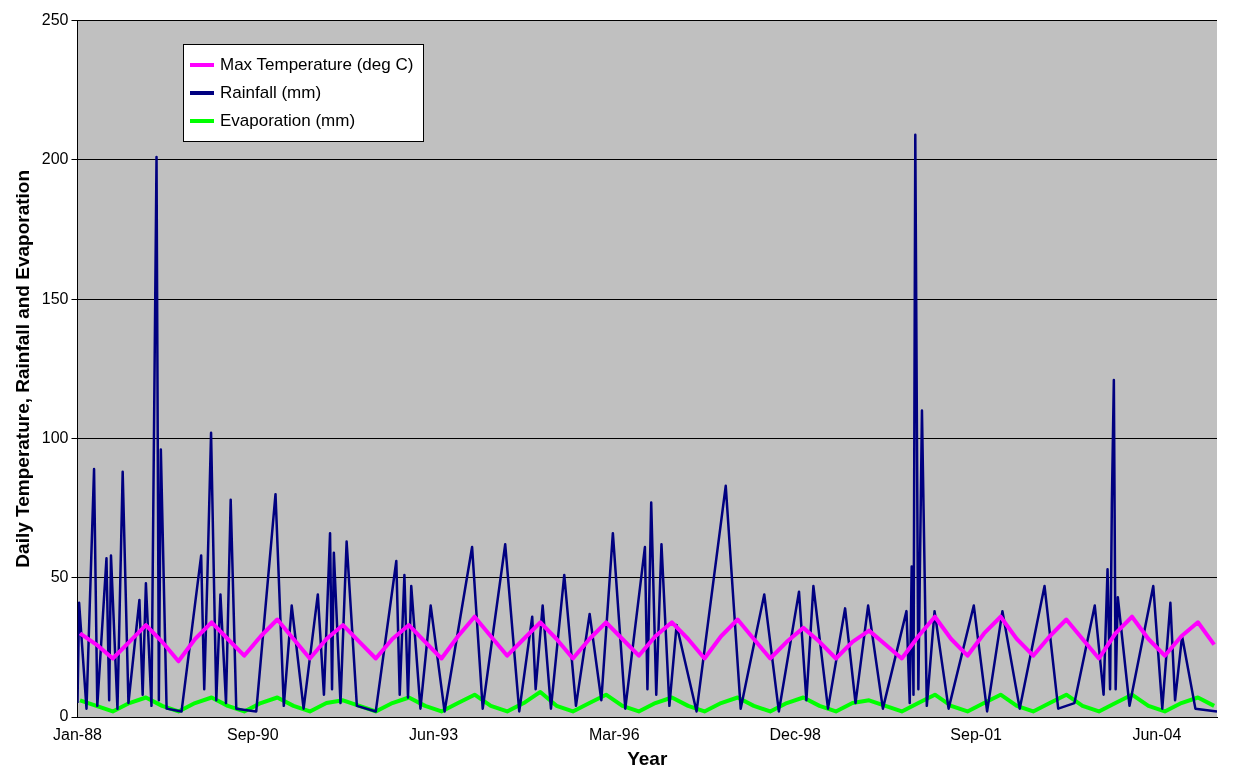 Image resolution: width=1237 pixels, height=779 pixels. Describe the element at coordinates (78, 735) in the screenshot. I see `x-tick-label: Jan-88` at that location.